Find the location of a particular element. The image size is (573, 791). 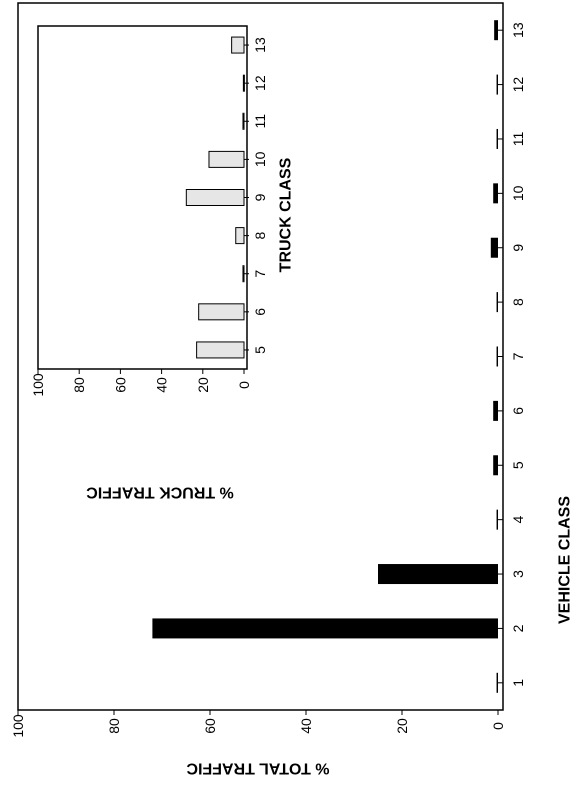

category-tick-label: 4 is located at coordinates (518, 520).